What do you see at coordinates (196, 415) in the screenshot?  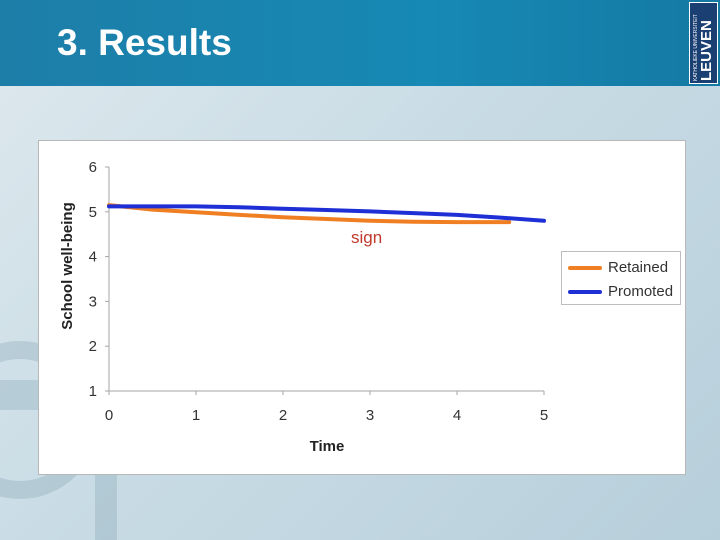 I see `x-tick-label: 1` at bounding box center [196, 415].